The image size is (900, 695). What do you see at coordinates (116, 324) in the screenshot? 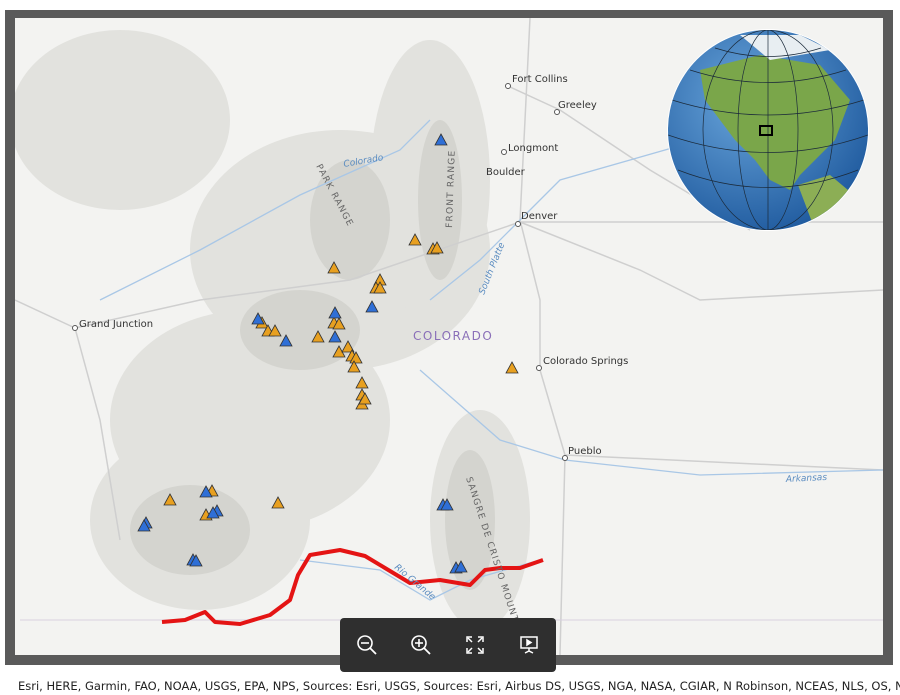
I see `city-label: Grand Junction` at bounding box center [116, 324].